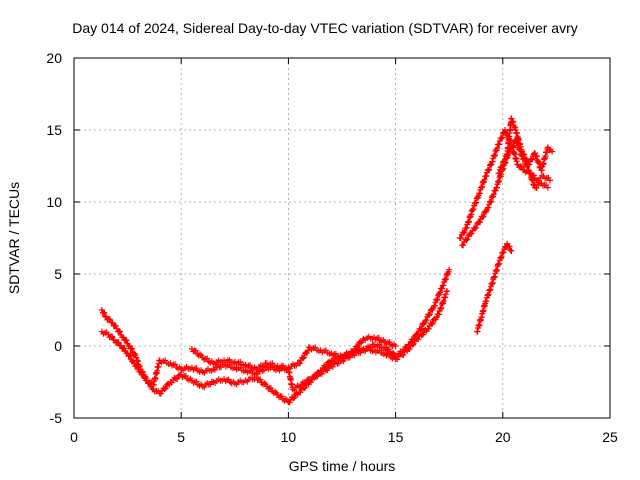 The image size is (640, 480). Describe the element at coordinates (342, 466) in the screenshot. I see `x-axis-label: GPS time / hours` at that location.